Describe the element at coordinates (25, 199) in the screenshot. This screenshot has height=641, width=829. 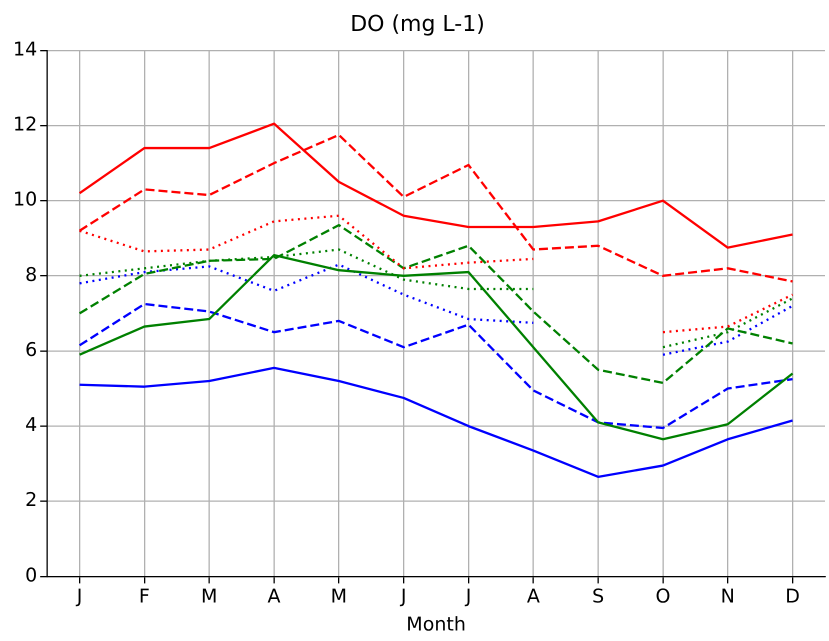
I see `y-tick-label: 10` at that location.